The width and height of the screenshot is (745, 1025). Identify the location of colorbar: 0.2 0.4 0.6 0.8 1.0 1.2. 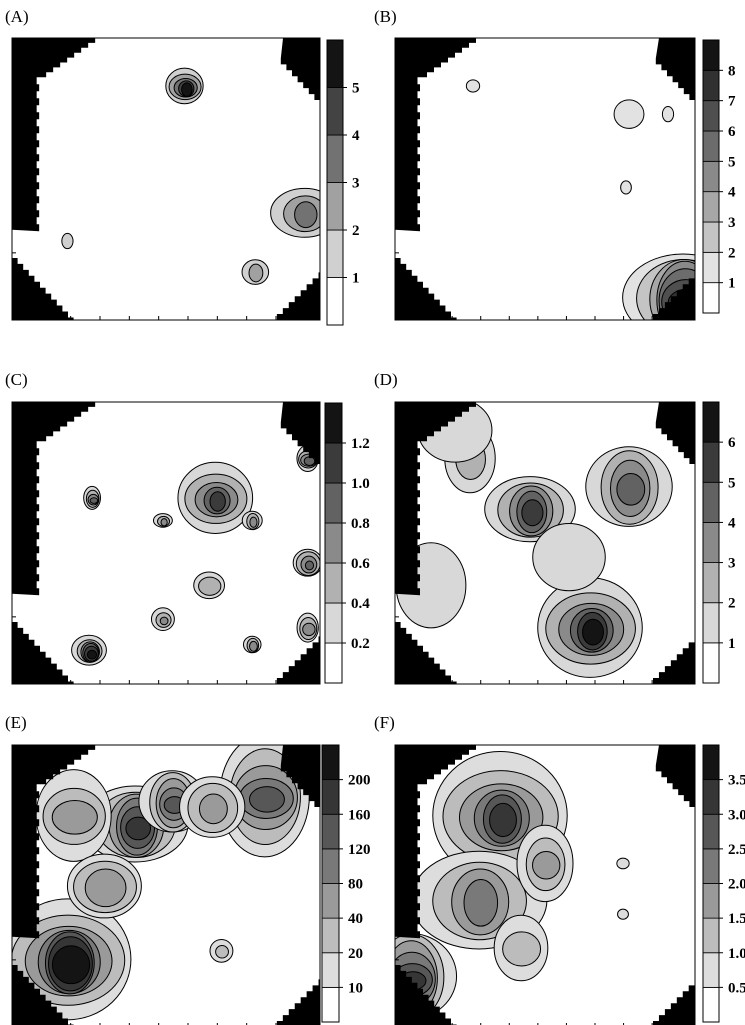
(347, 543).